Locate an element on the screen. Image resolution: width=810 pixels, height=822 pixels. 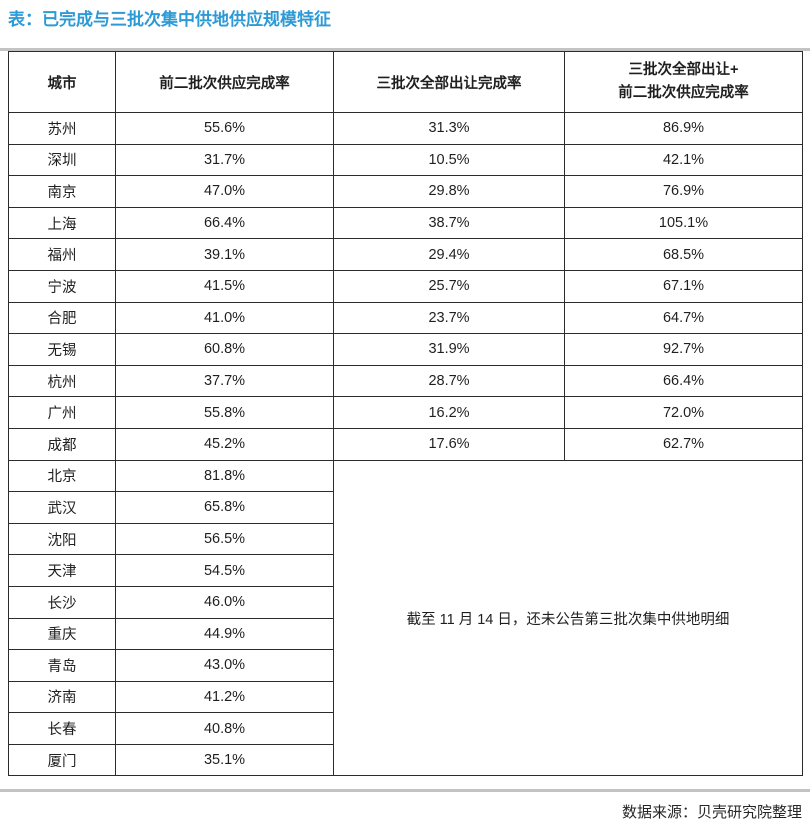
combined-cell: 76.9% is located at coordinates (683, 191).